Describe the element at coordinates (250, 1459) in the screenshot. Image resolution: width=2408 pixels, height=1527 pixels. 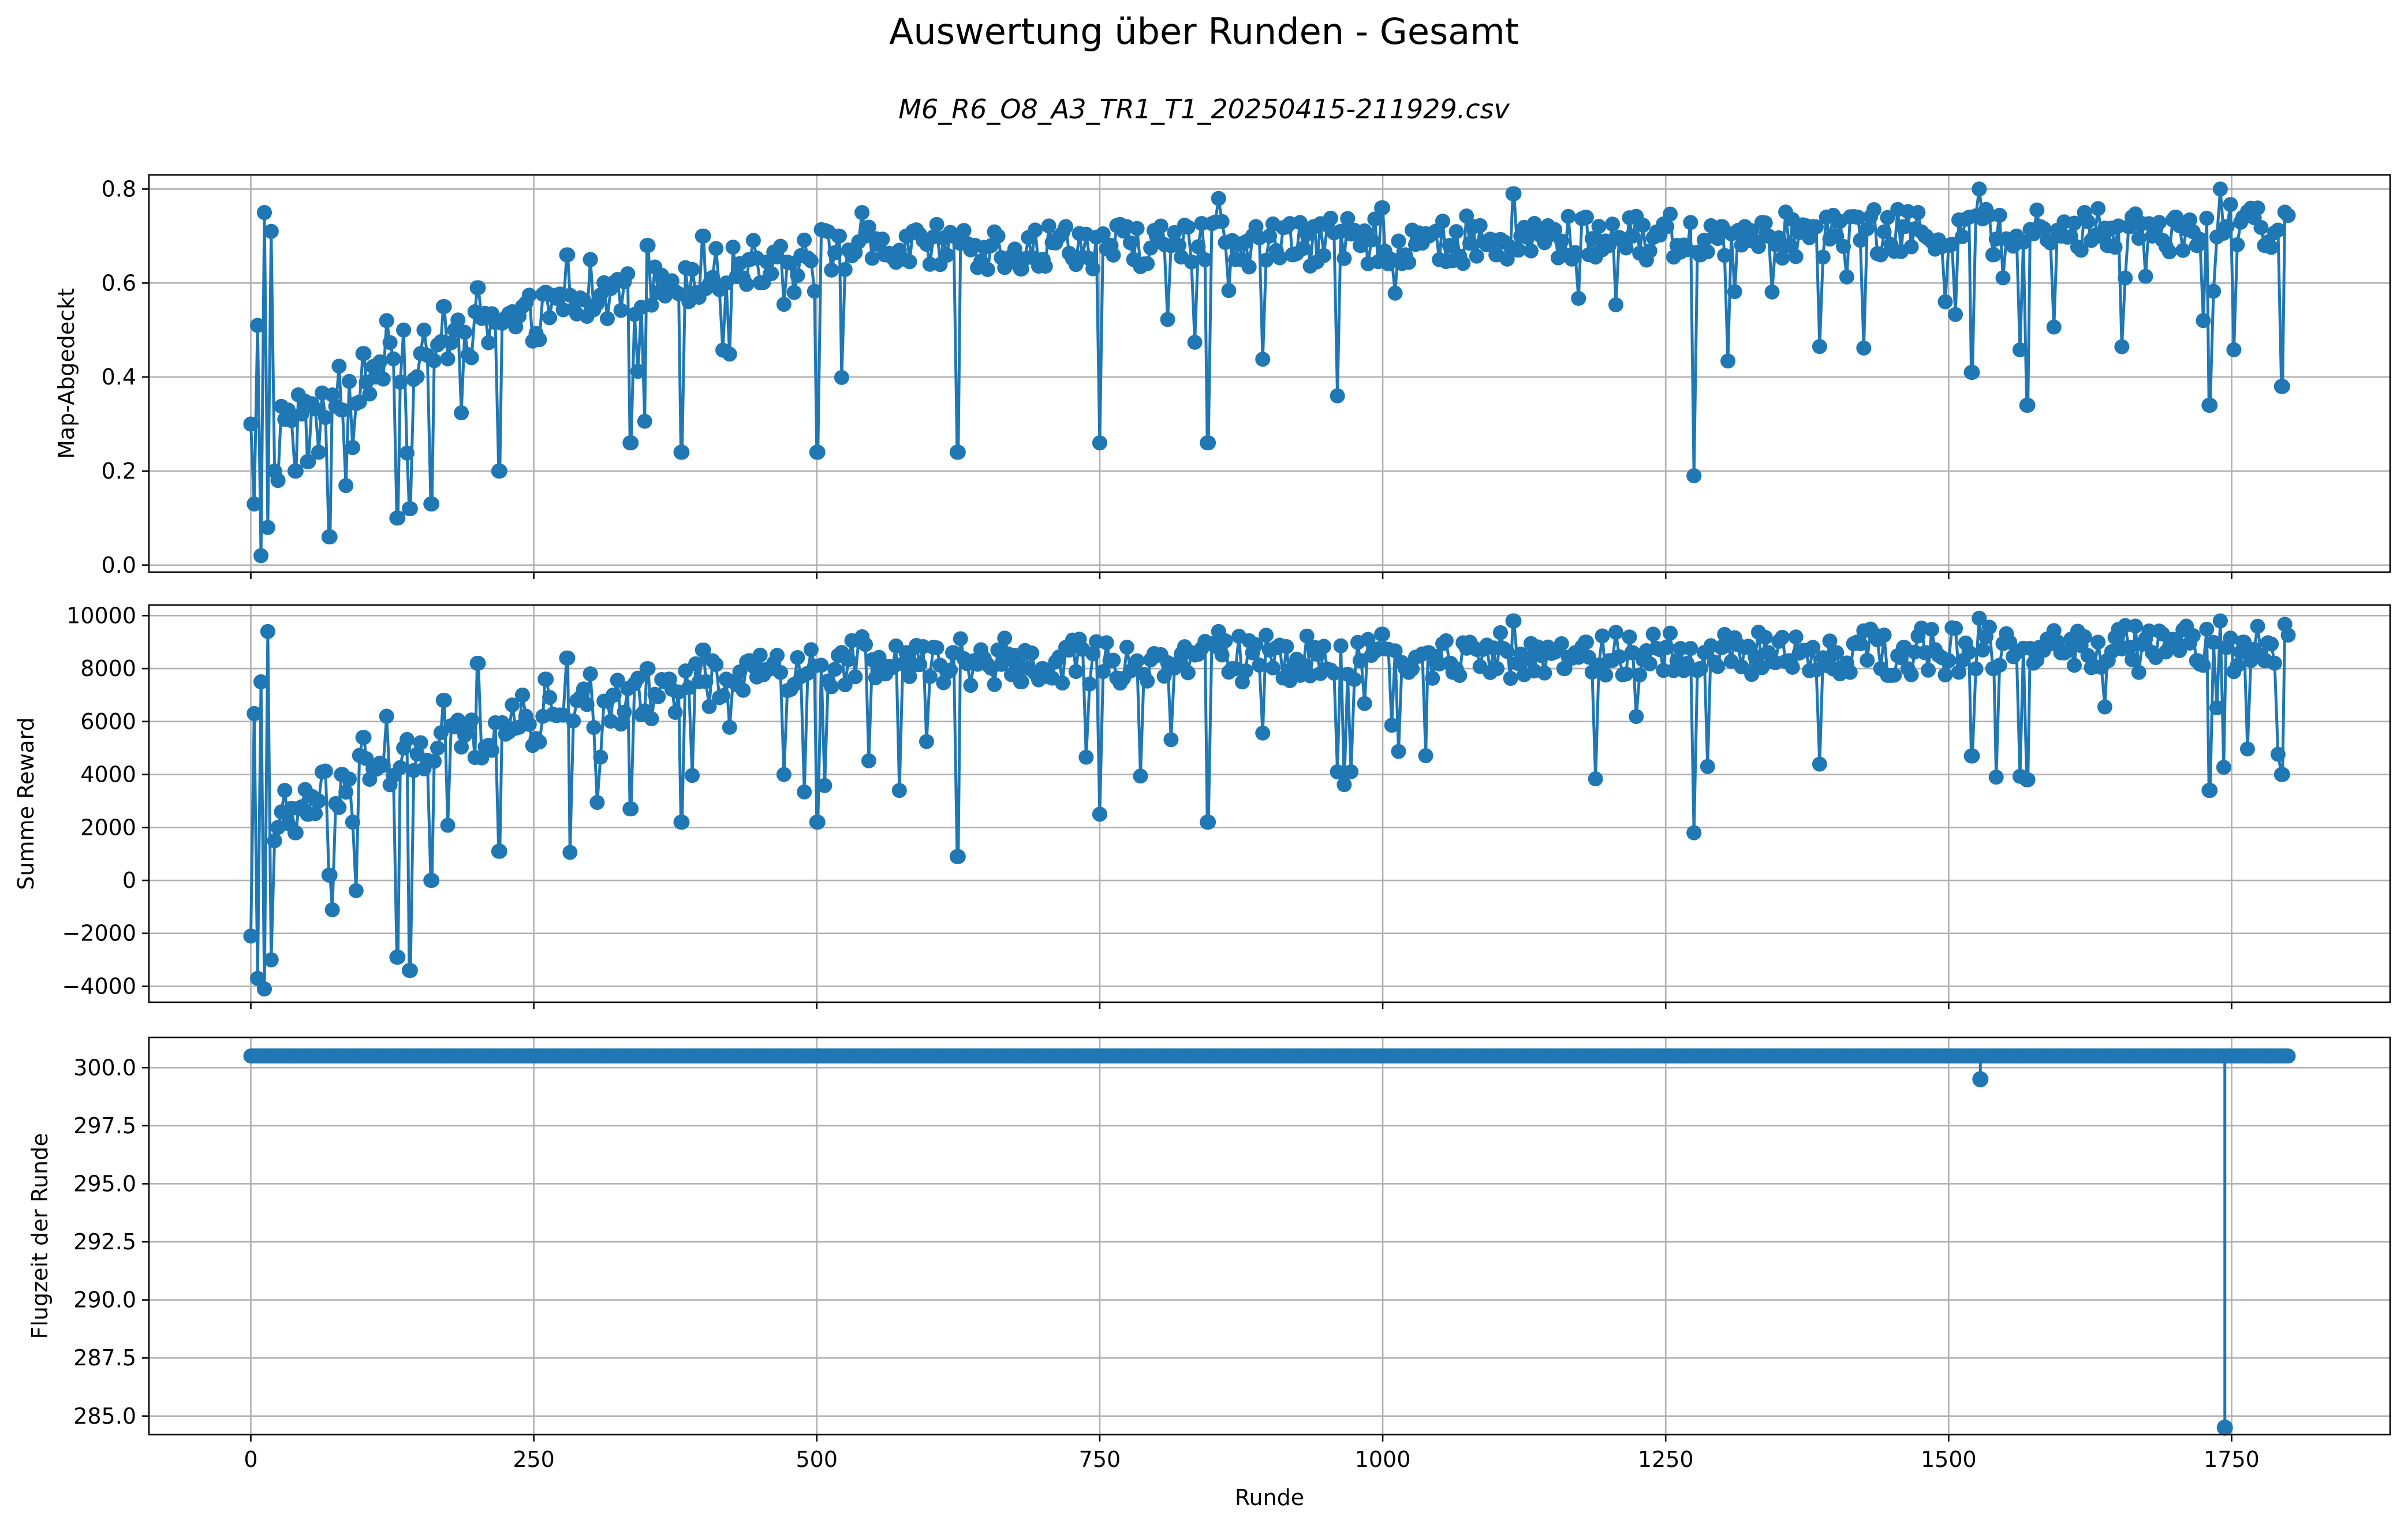
I see `x-tick-label: 0` at that location.